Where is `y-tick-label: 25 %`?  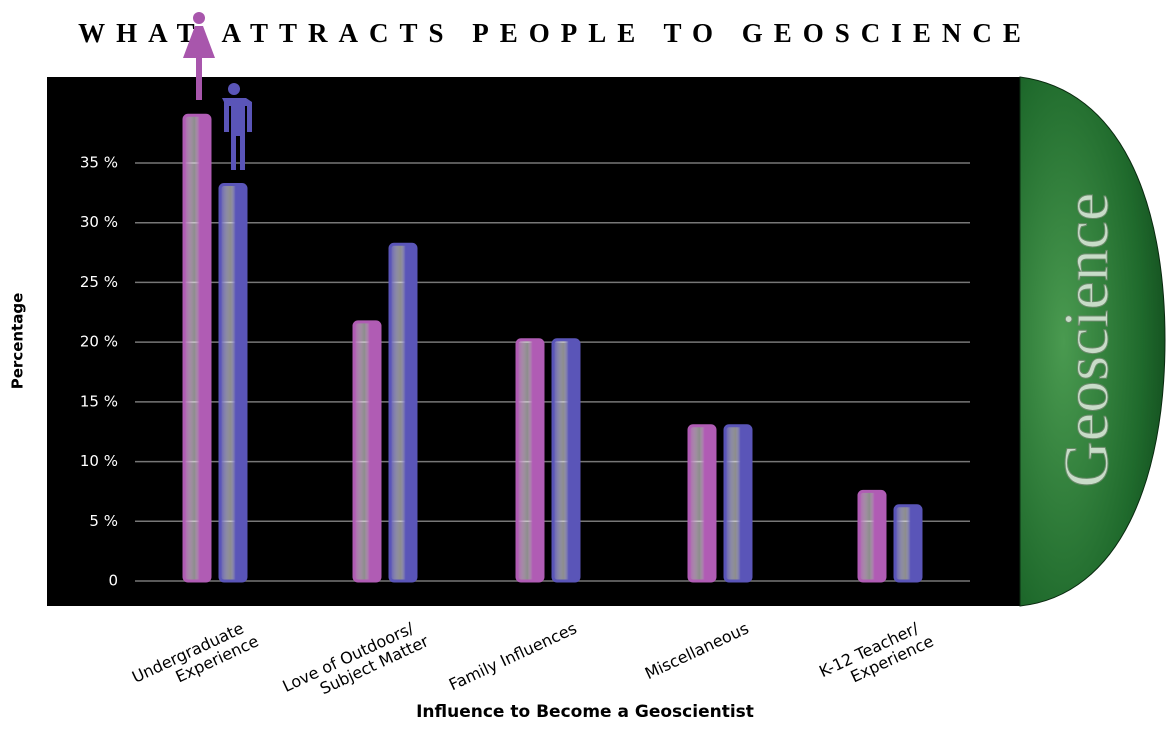
y-tick-label: 25 % is located at coordinates (99, 282).